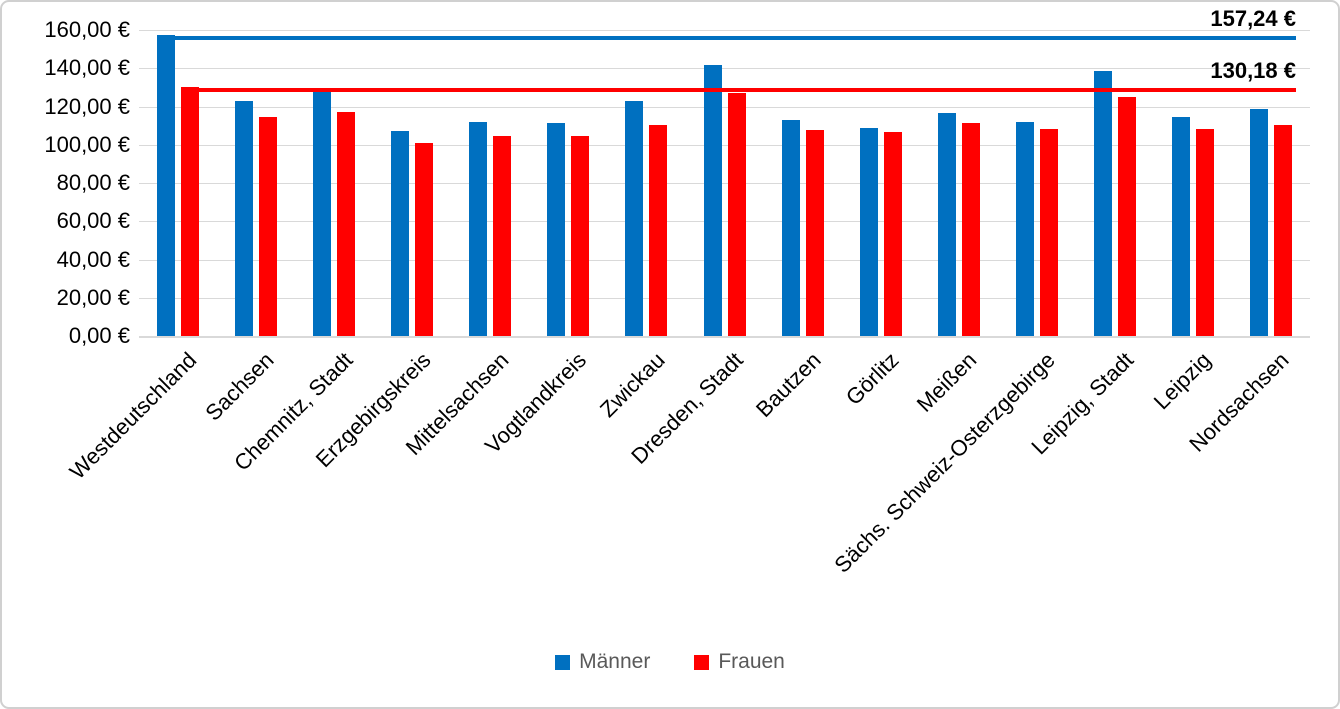 The image size is (1340, 709). Describe the element at coordinates (788, 385) in the screenshot. I see `x-axis-category-label: Bautzen` at that location.